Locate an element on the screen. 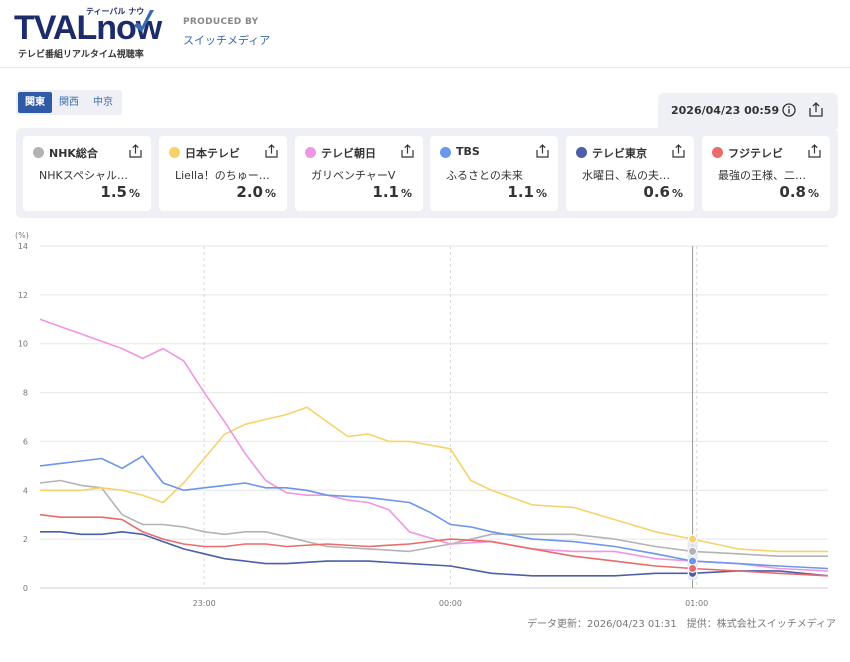 This screenshot has width=850, height=662. channel-name: テレビ朝日 is located at coordinates (348, 153).